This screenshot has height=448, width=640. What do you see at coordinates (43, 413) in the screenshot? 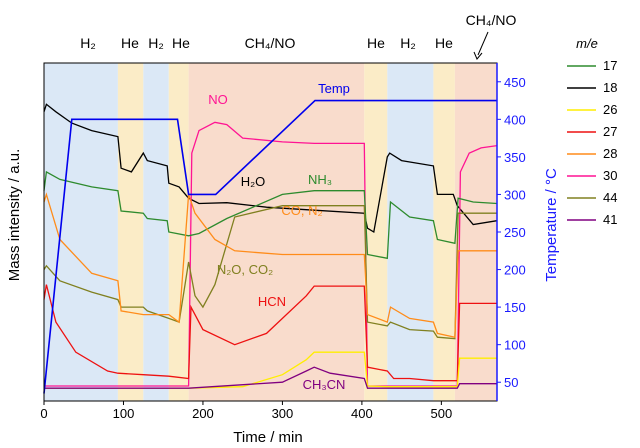
I see `x-tick-label-0: 0` at bounding box center [43, 413].